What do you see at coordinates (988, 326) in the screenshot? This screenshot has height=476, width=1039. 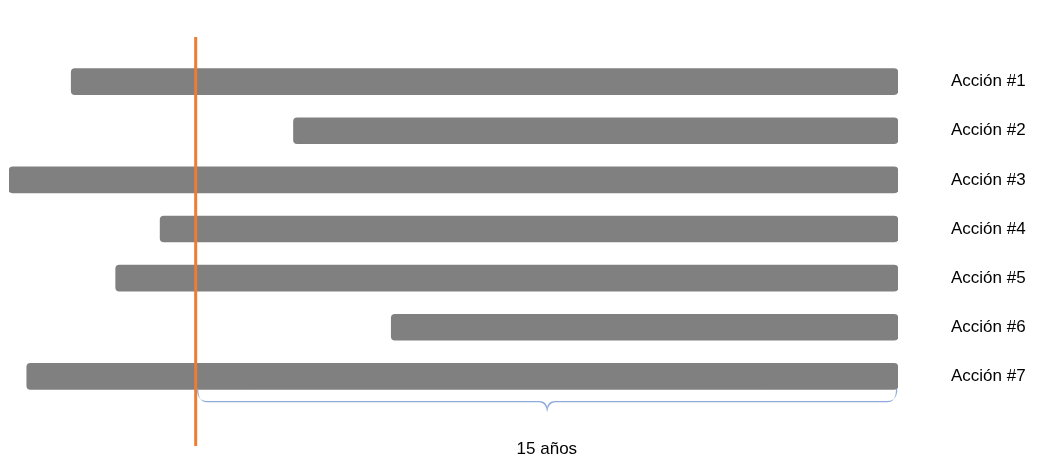 I see `y-tick-label: Acción #6` at bounding box center [988, 326].